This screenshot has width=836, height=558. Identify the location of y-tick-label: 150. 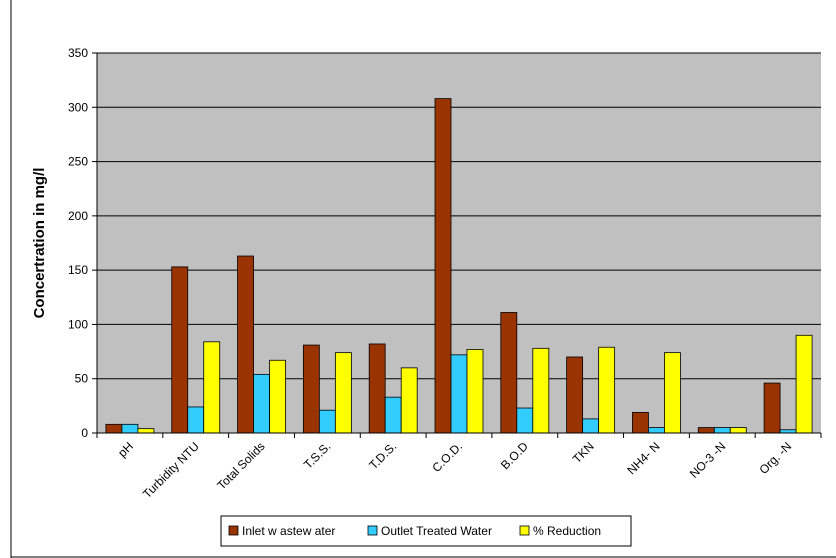
(78, 270).